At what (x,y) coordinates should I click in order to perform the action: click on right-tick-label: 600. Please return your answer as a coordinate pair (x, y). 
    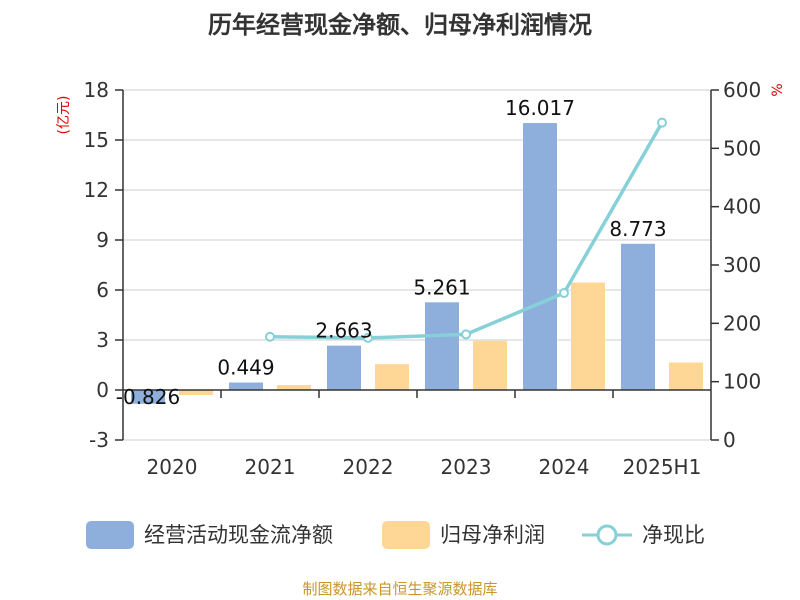
    Looking at the image, I should click on (742, 90).